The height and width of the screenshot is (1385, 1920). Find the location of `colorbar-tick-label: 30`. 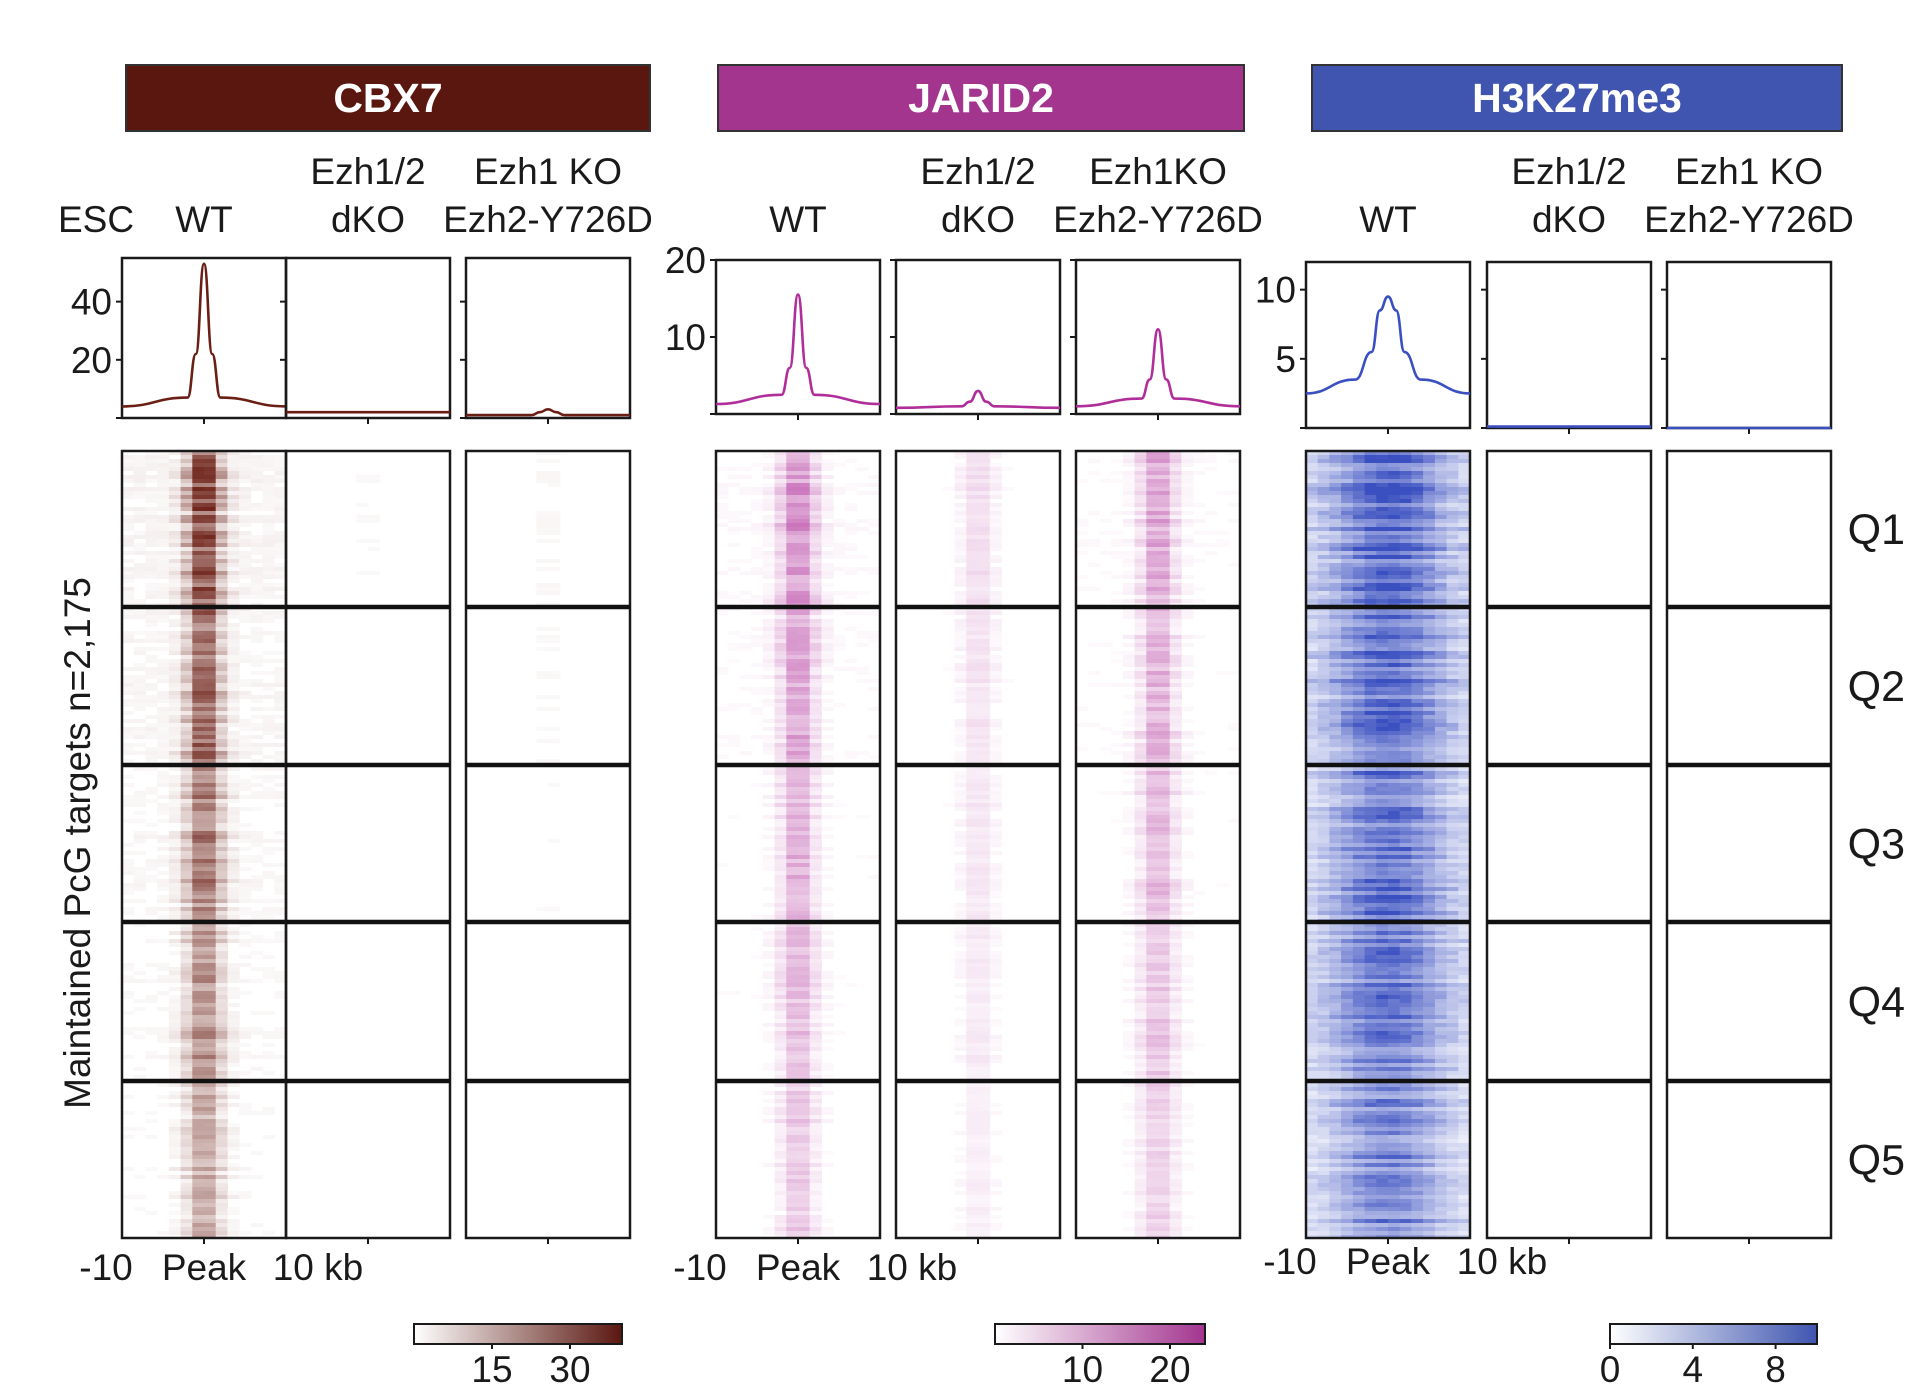

colorbar-tick-label: 30 is located at coordinates (569, 1367).